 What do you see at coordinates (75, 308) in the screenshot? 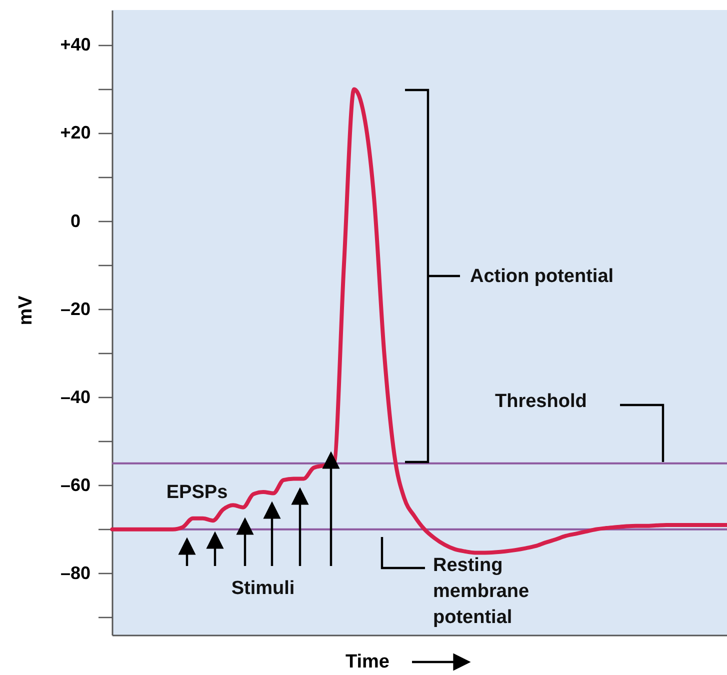
I see `y-tick-label: –20` at bounding box center [75, 308].